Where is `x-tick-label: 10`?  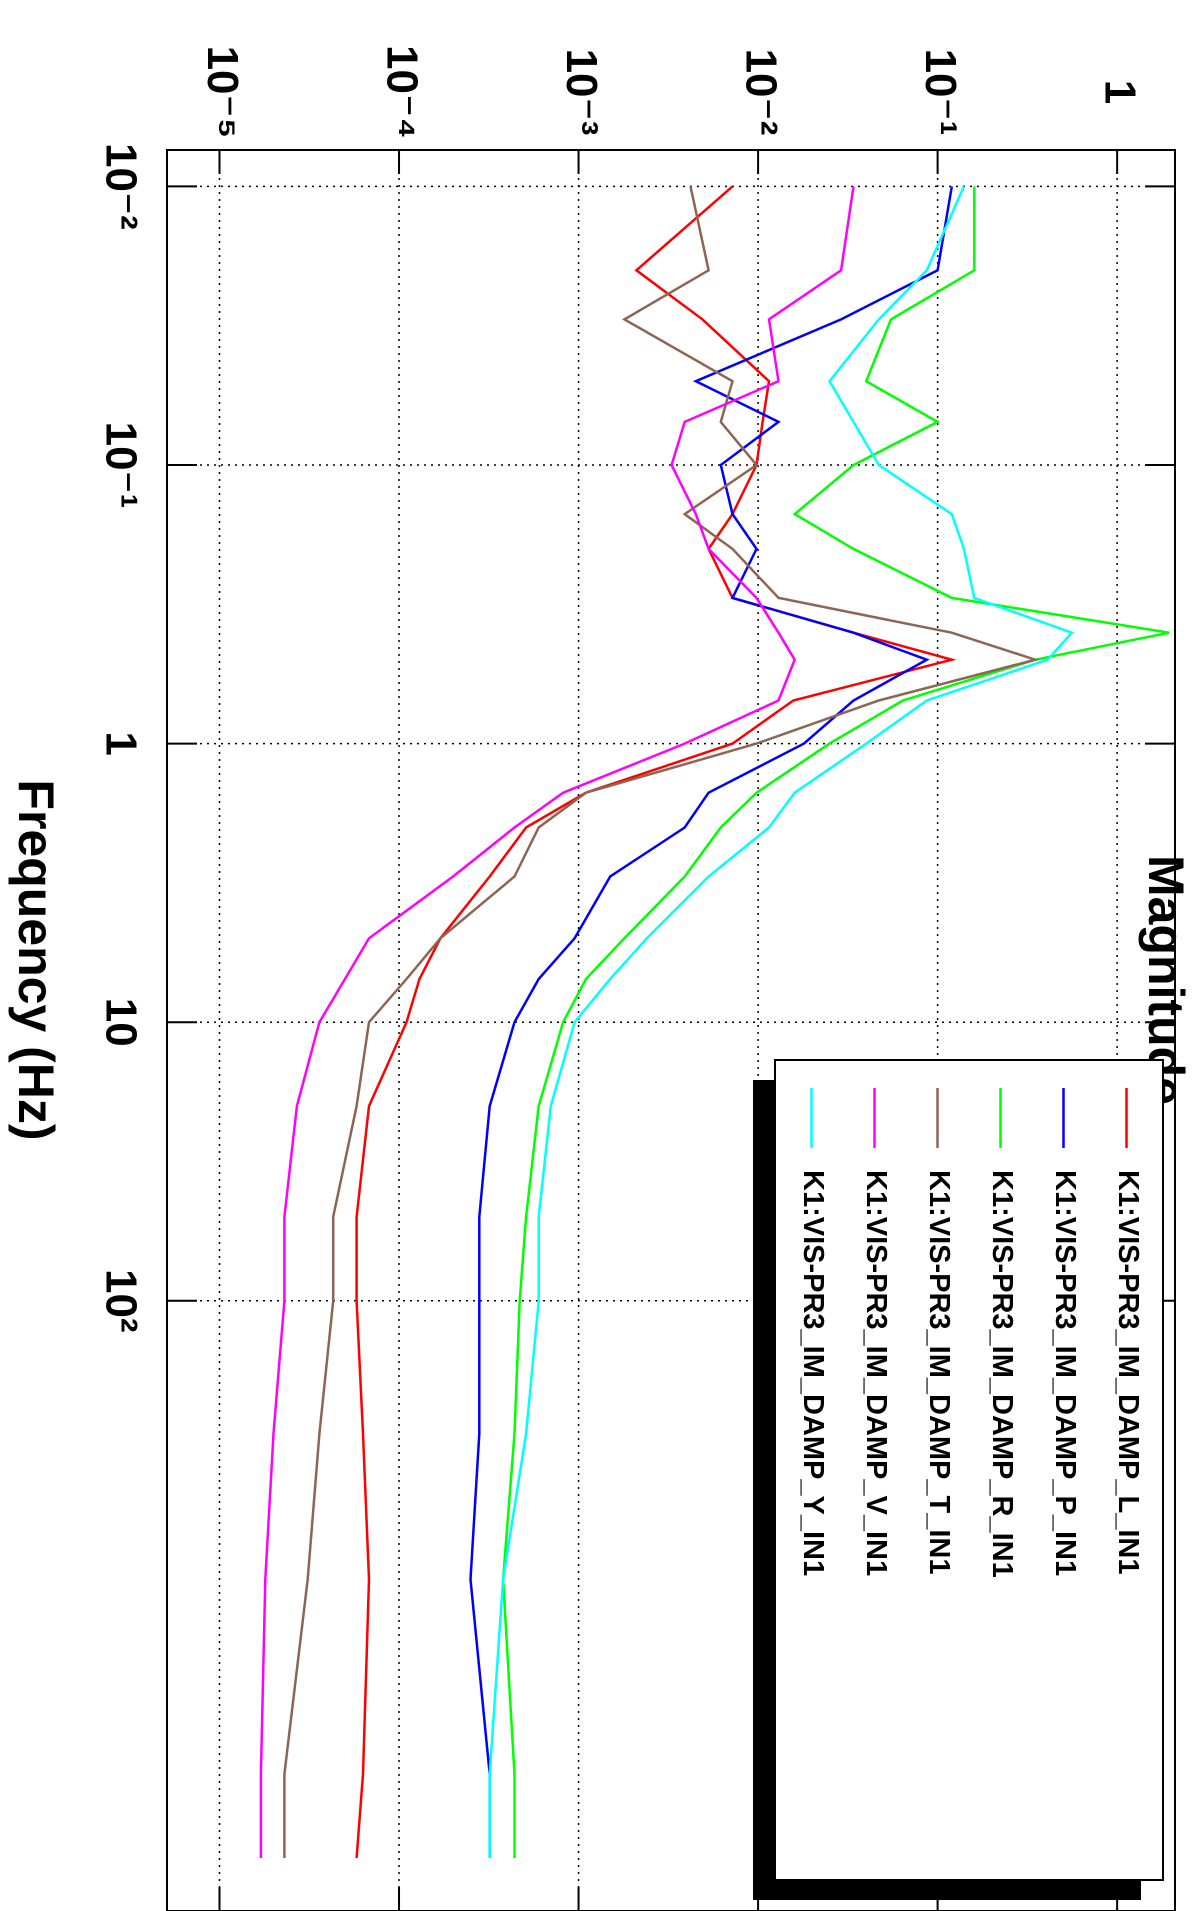
x-tick-label: 10 is located at coordinates (120, 1022).